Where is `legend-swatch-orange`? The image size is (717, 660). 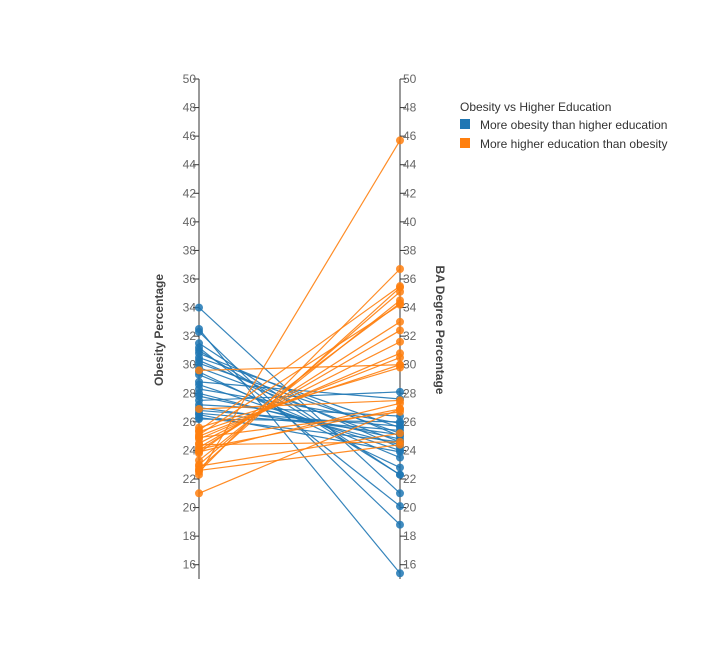 legend-swatch-orange is located at coordinates (465, 143).